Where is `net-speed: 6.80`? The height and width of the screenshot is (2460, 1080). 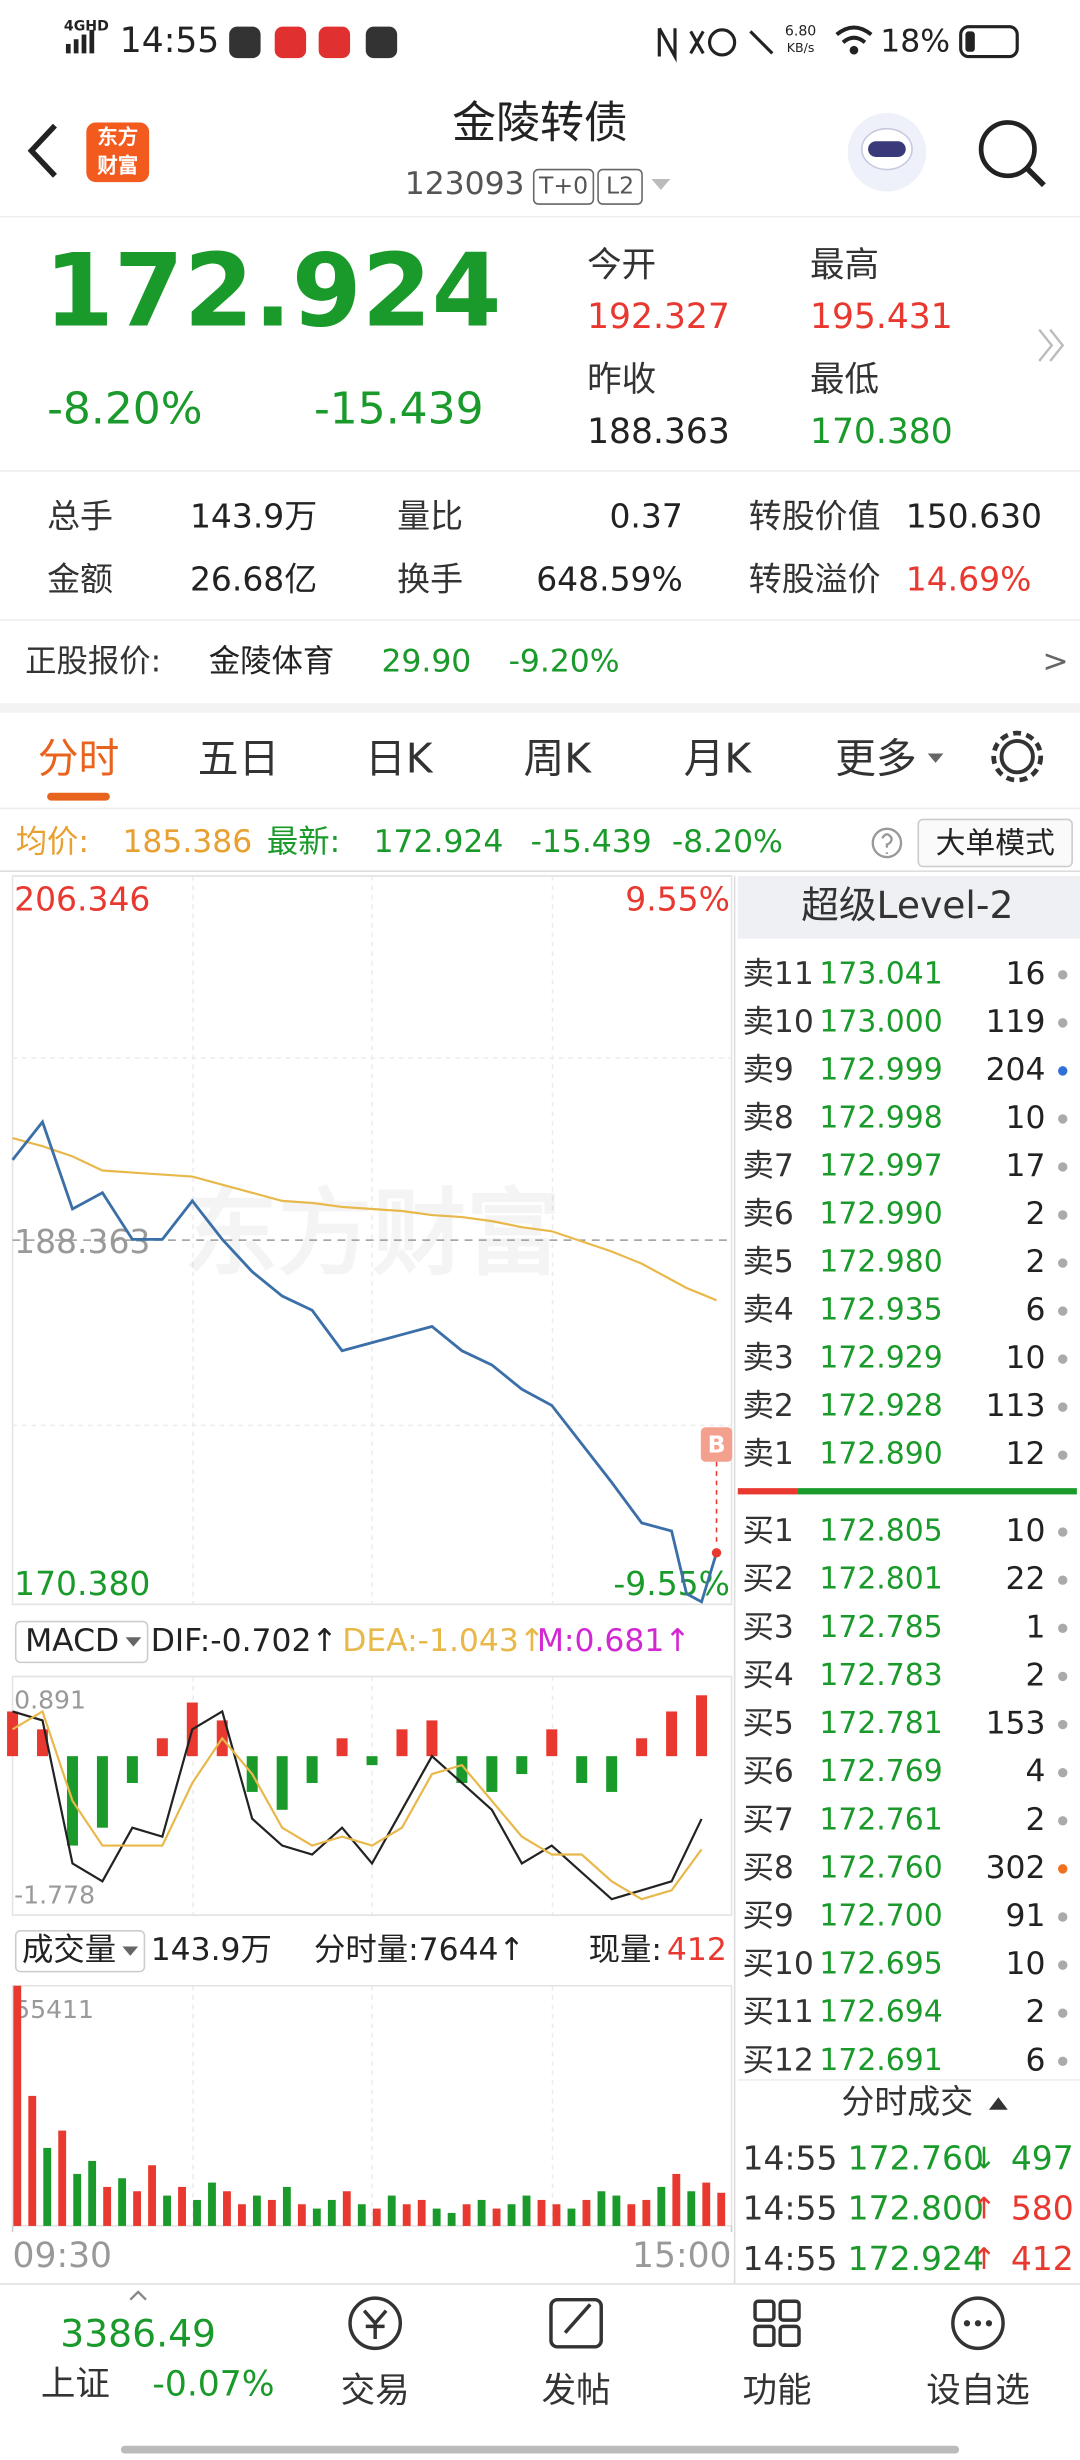
net-speed: 6.80 is located at coordinates (800, 31).